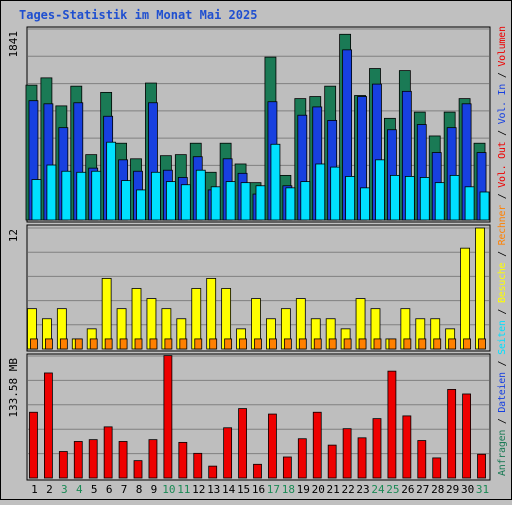 Image resolution: width=512 pixels, height=505 pixels. I want to click on day-label: 15, so click(243, 489).